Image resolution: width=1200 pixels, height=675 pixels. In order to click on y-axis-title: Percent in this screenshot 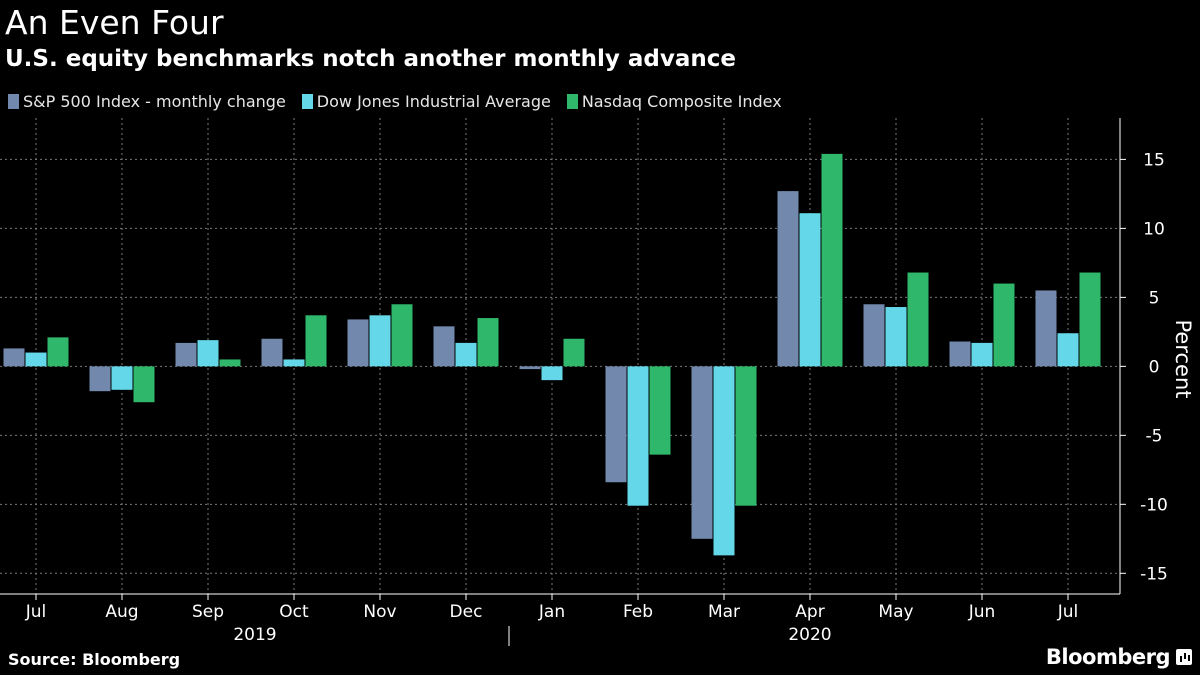, I will do `click(1183, 358)`.